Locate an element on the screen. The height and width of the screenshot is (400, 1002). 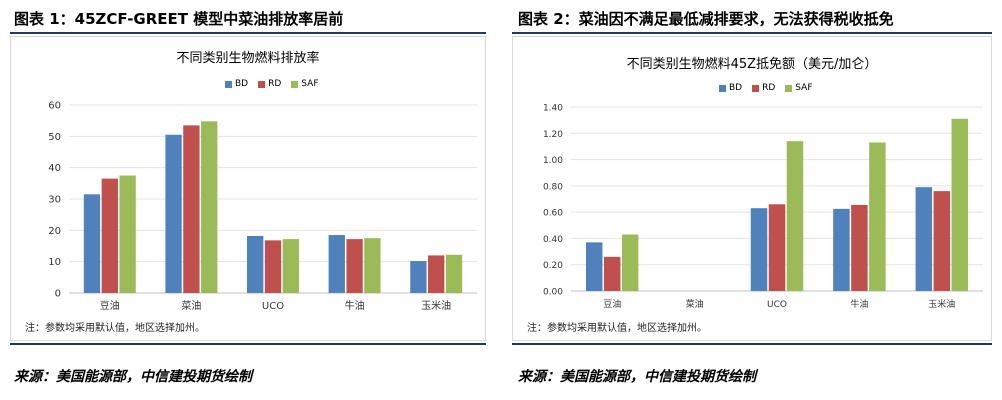
y-tick-label: 20 is located at coordinates (54, 231).